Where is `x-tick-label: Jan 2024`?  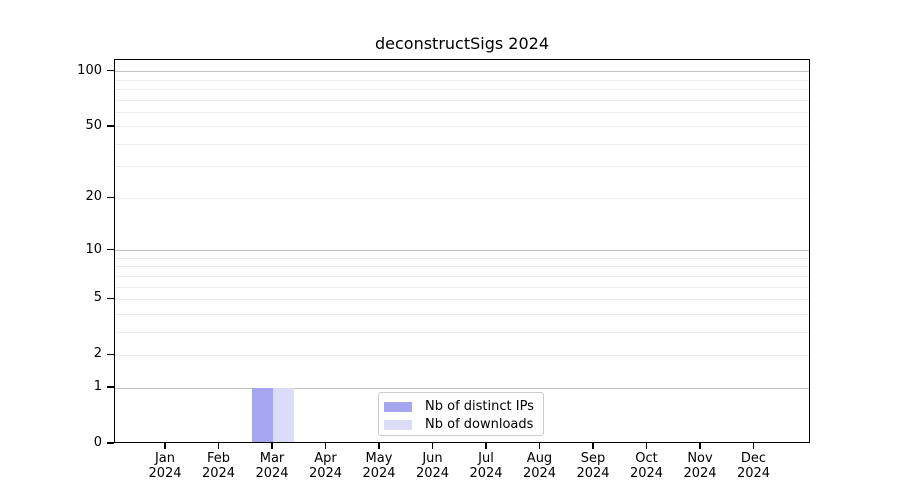 x-tick-label: Jan 2024 is located at coordinates (165, 466).